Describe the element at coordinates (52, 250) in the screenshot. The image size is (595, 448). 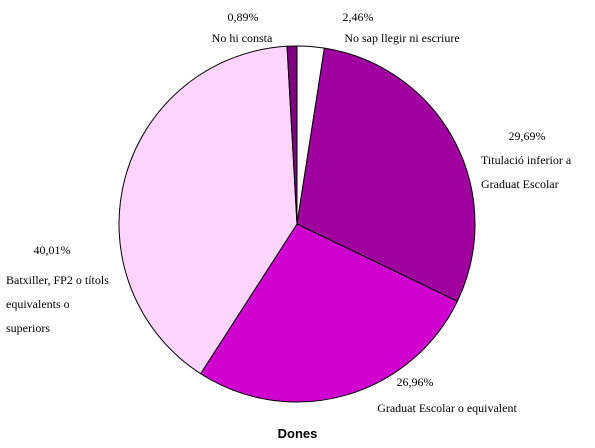
I see `value-label: 40,01%` at that location.